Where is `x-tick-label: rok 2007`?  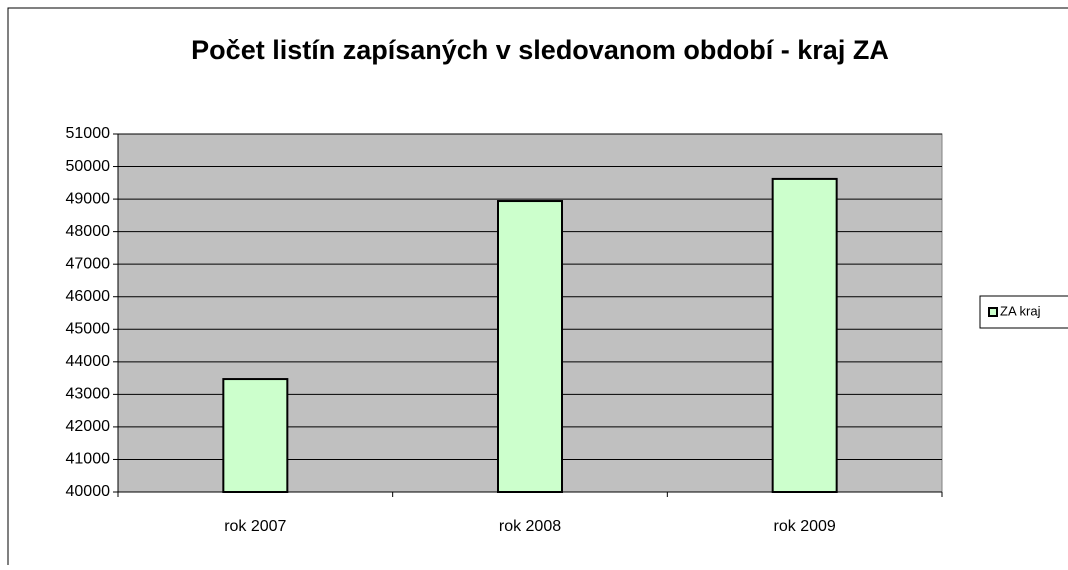
x-tick-label: rok 2007 is located at coordinates (255, 526).